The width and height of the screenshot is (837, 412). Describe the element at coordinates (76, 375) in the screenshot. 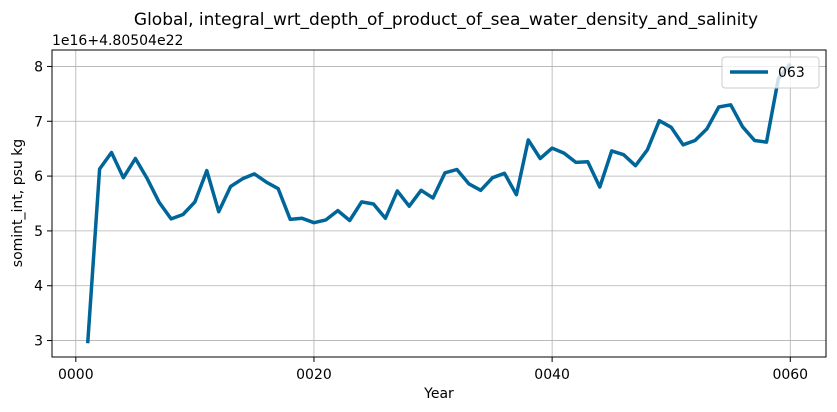

I see `x-tick-label: 0000` at that location.